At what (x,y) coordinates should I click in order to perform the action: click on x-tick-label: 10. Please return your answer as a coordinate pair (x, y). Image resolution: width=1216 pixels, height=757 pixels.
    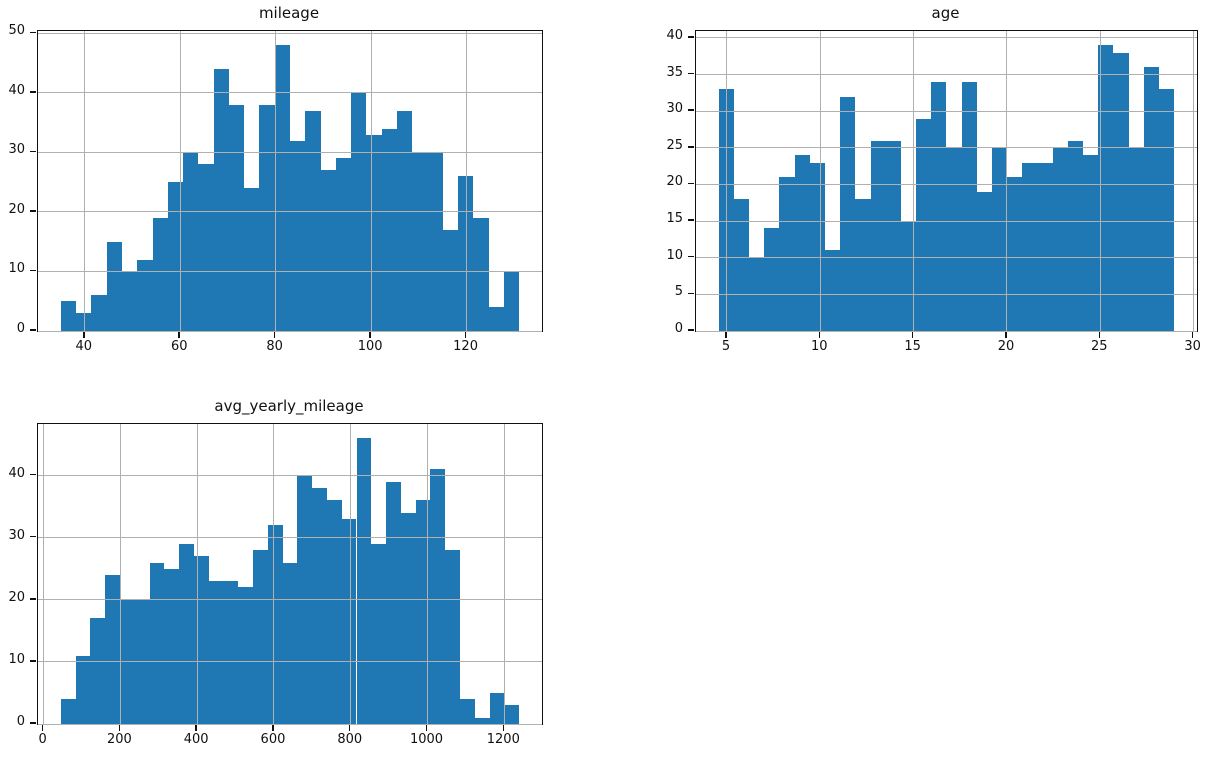
    Looking at the image, I should click on (819, 346).